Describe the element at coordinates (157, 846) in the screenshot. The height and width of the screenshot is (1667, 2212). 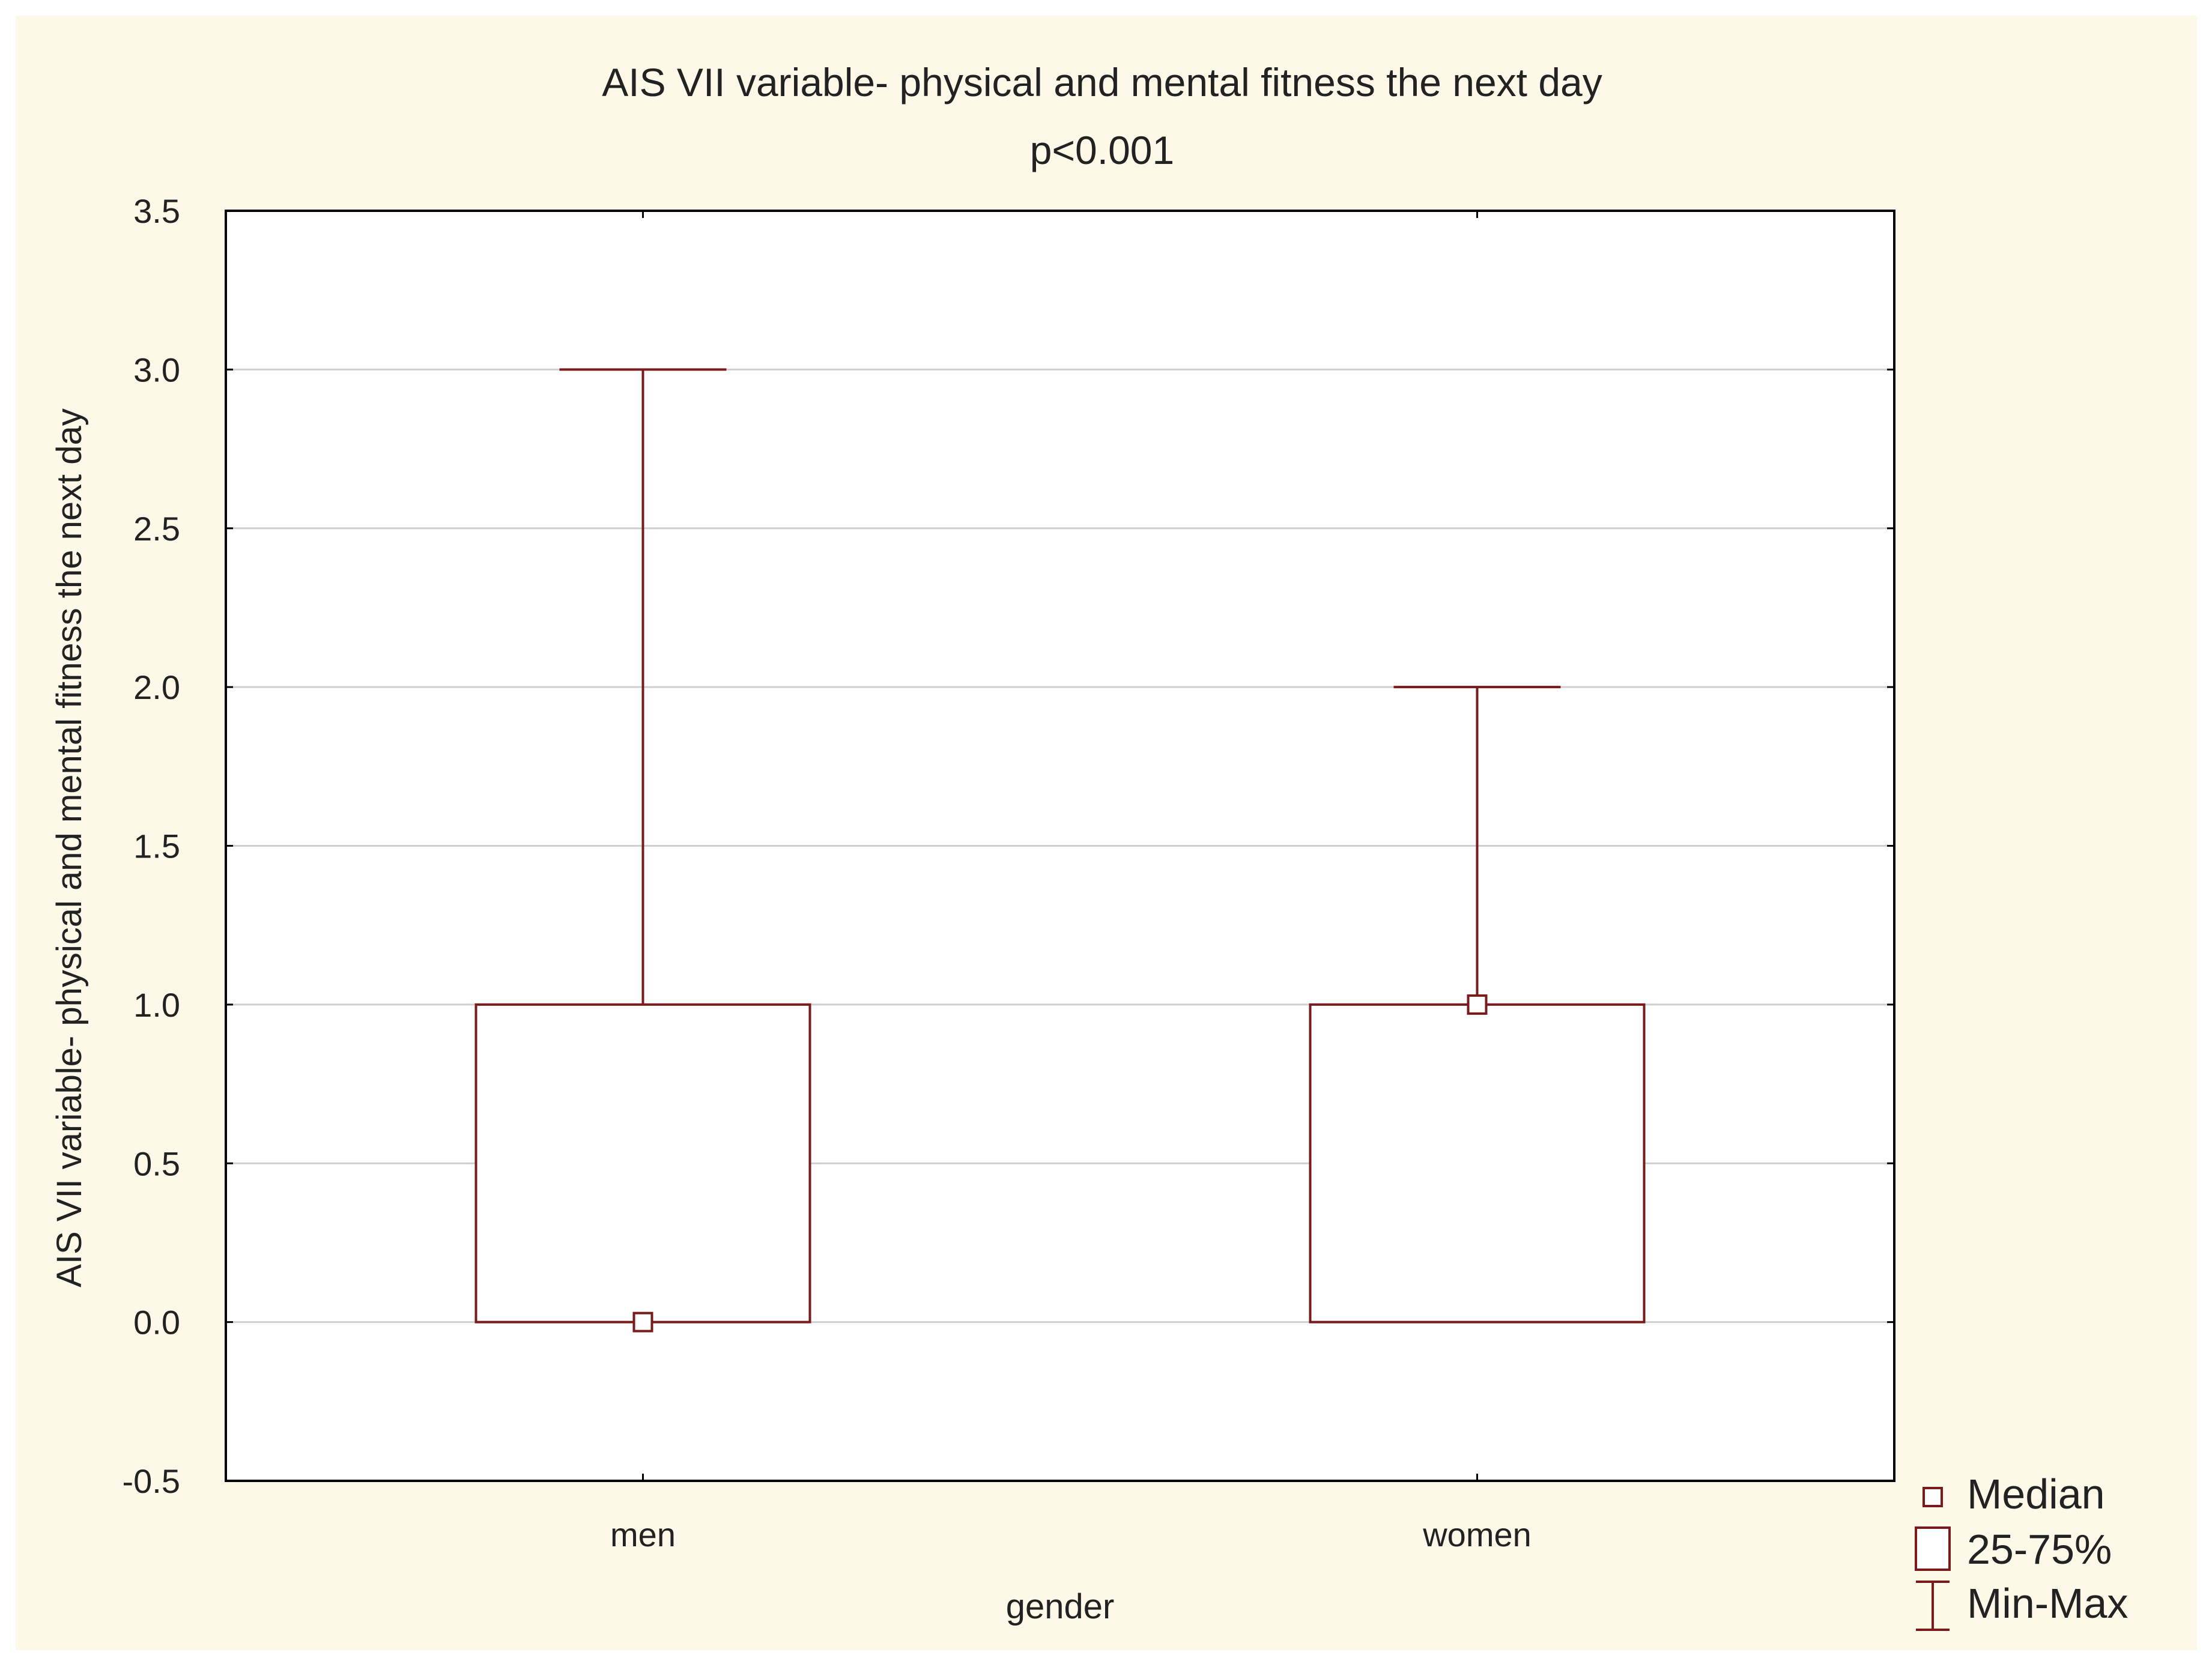
I see `y-tick-label: 1.5` at that location.